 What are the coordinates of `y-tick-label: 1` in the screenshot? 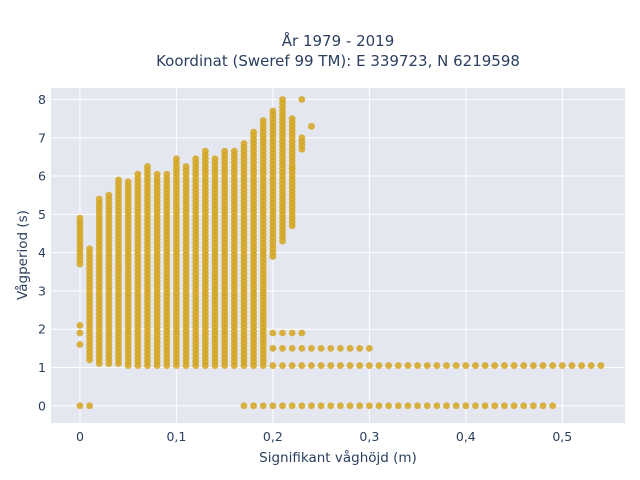 It's located at (42, 367).